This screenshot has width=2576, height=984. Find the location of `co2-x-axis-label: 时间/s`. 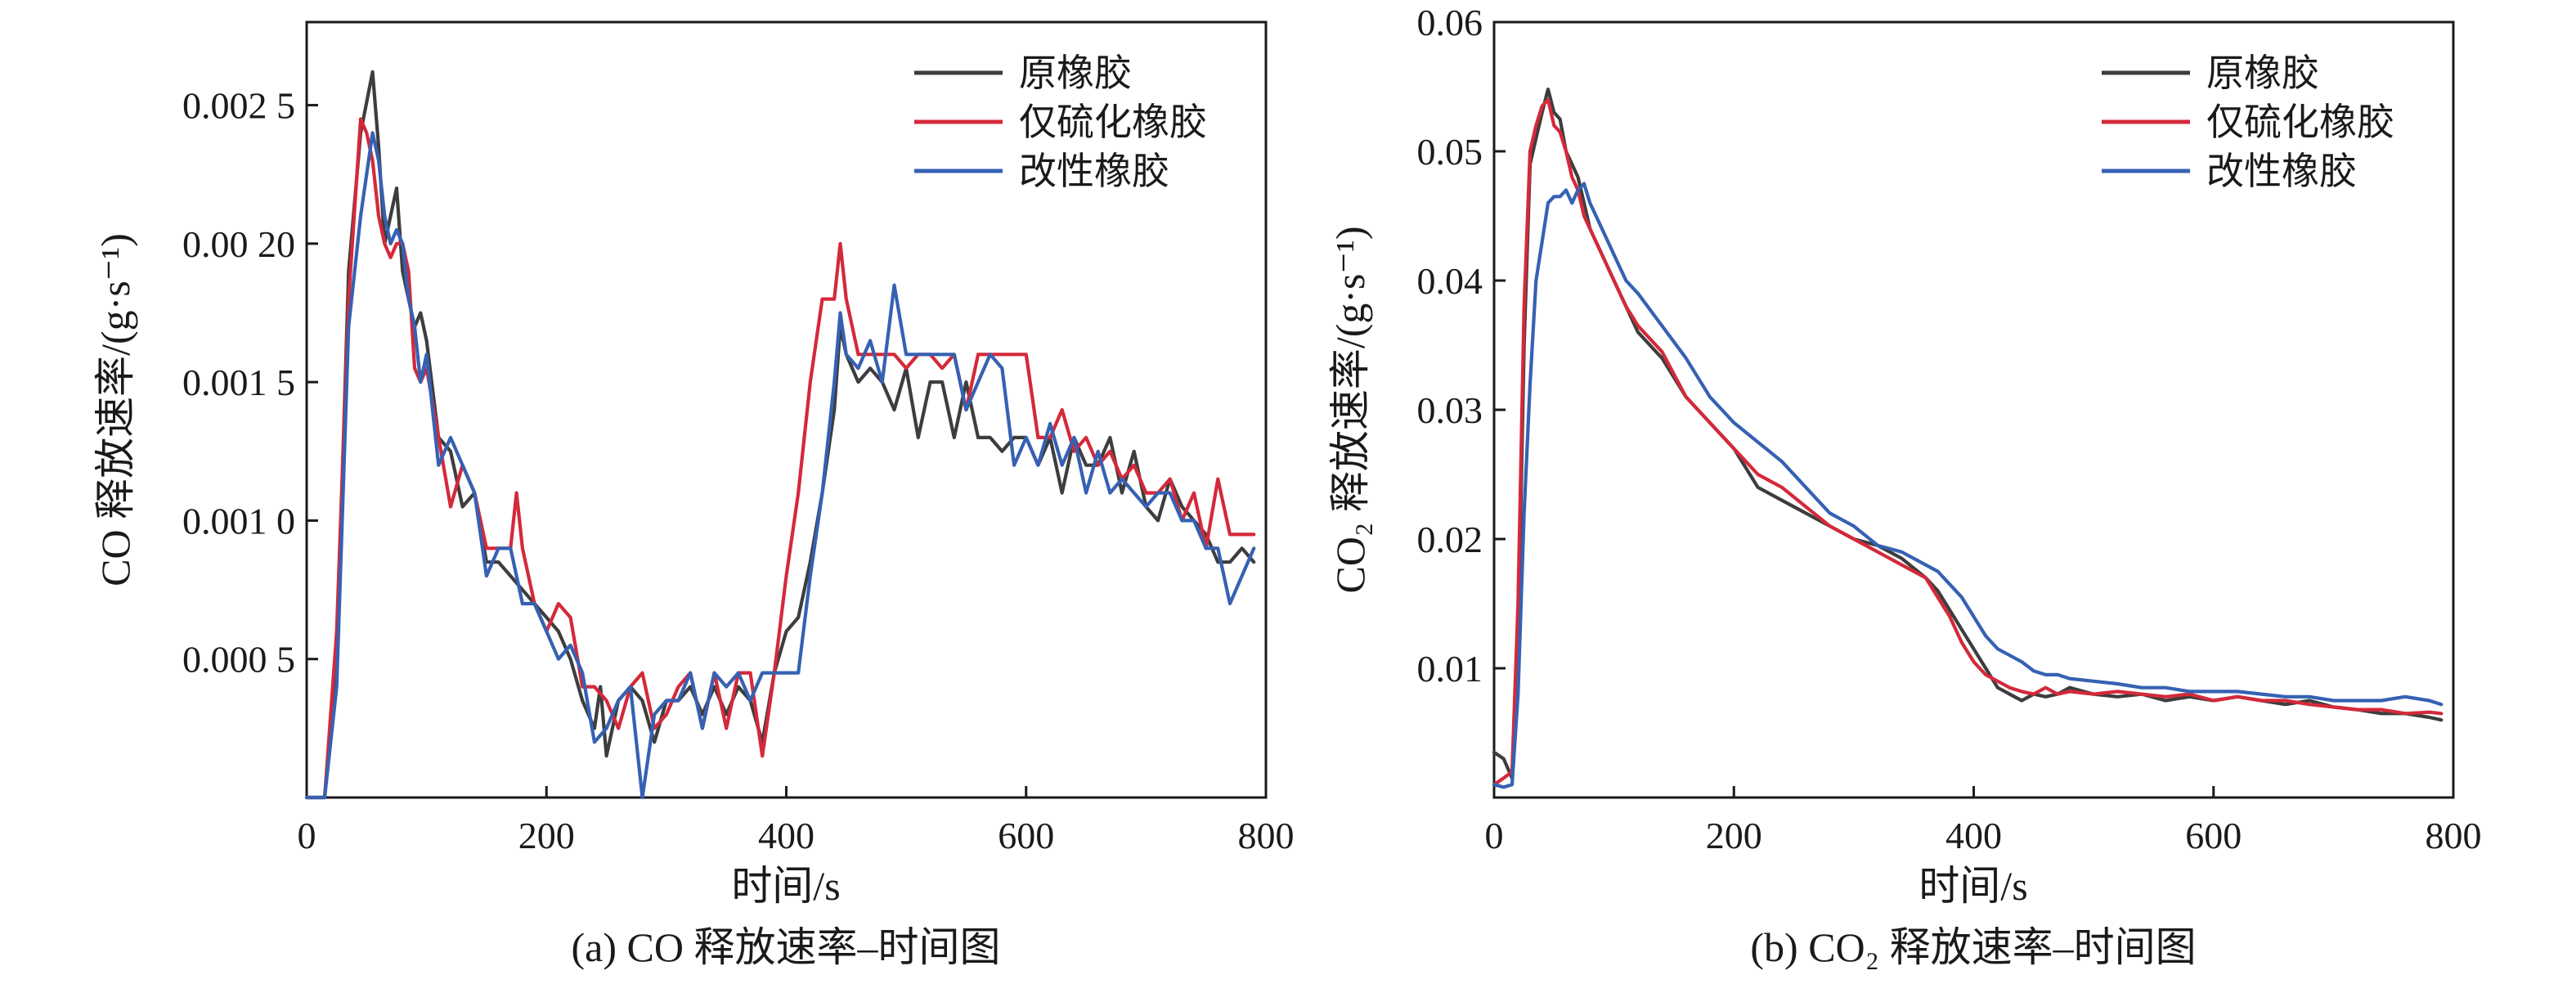

co2-x-axis-label: 时间/s is located at coordinates (1973, 886).